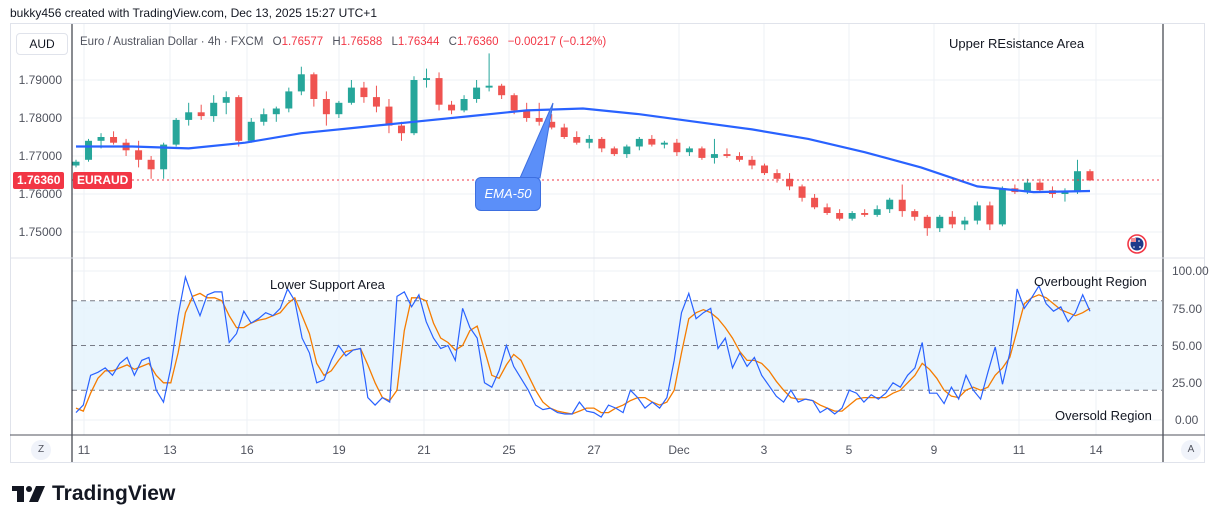 This screenshot has height=523, width=1227. Describe the element at coordinates (1096, 450) in the screenshot. I see `time-tick: 14` at that location.